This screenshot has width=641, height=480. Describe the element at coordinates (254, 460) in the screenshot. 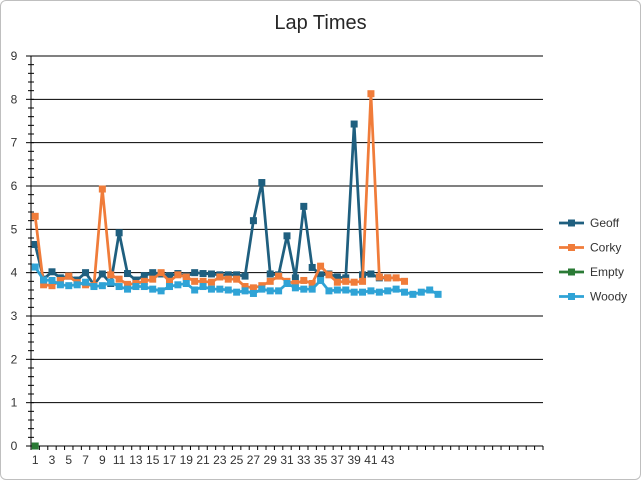

I see `x-tick-label: 27` at that location.